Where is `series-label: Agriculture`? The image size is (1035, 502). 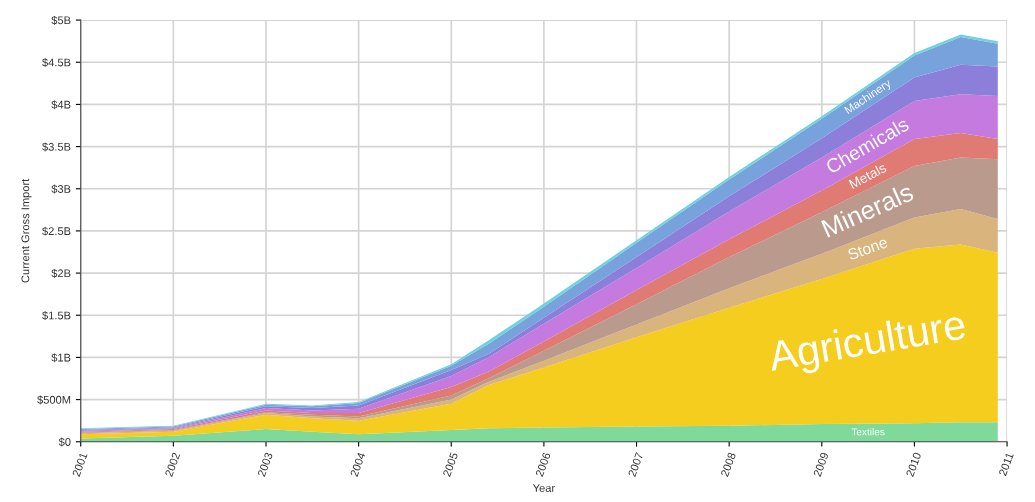 series-label: Agriculture is located at coordinates (867, 344).